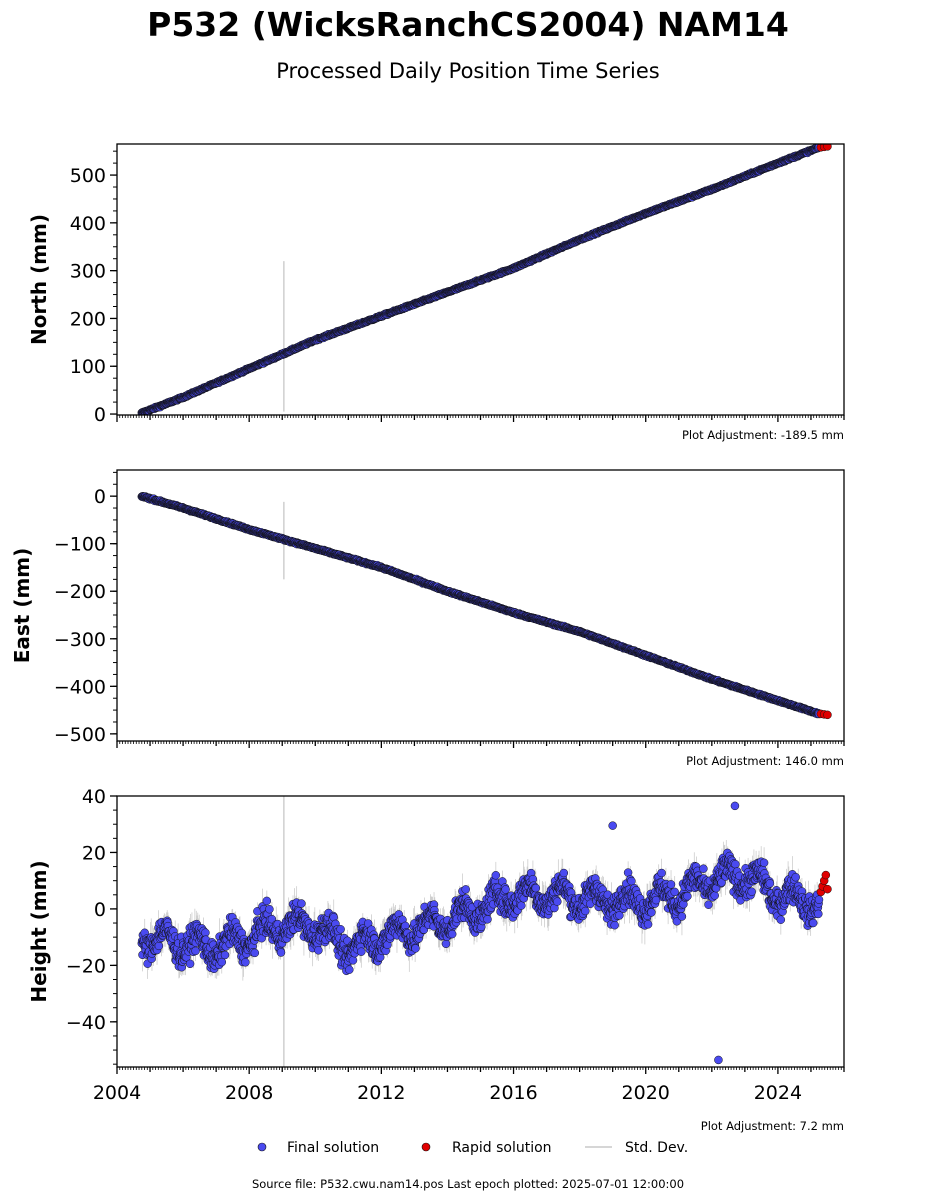 The image size is (937, 1200). I want to click on plot-adjustment-label: Plot Adjustment: 146.0 mm, so click(765, 761).